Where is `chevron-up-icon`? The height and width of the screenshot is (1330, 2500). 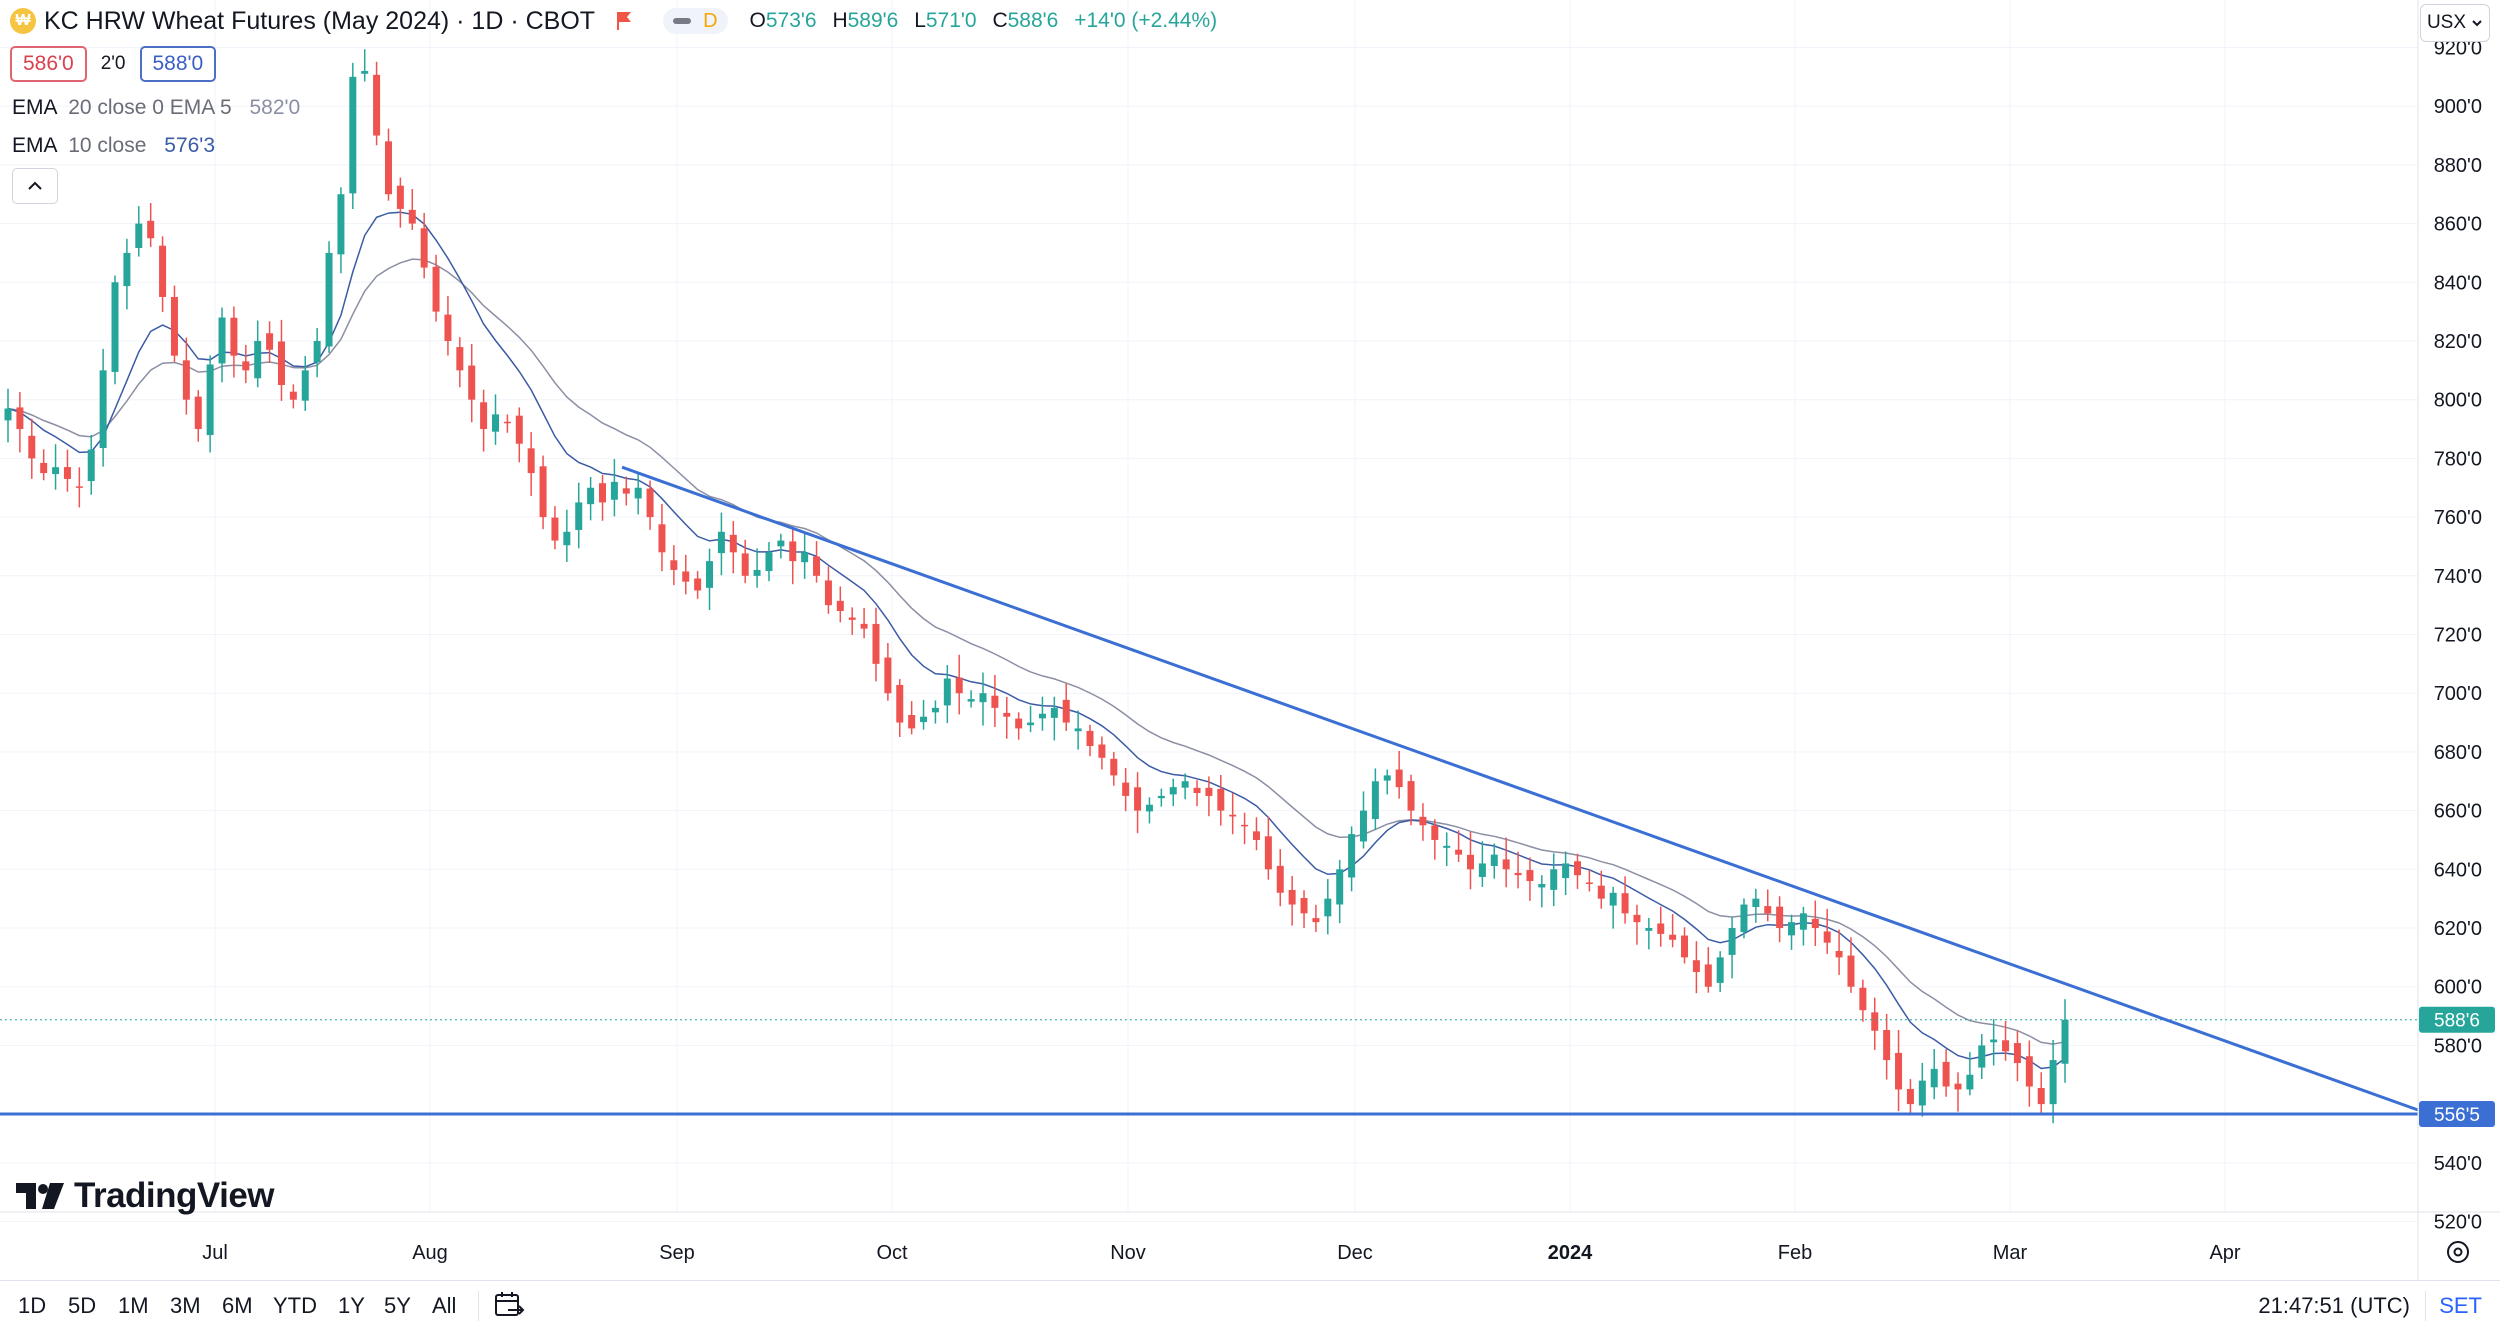
chevron-up-icon is located at coordinates (35, 185).